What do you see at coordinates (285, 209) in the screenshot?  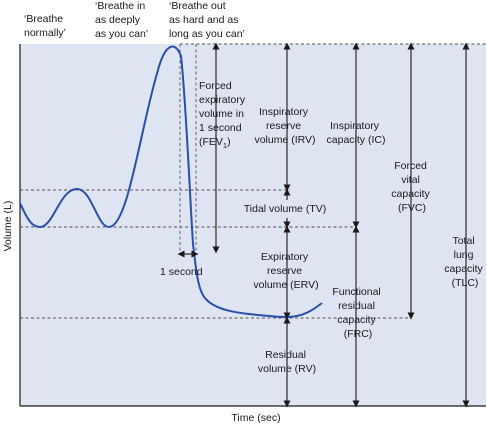 I see `tv-label: Tidal volume (TV)` at bounding box center [285, 209].